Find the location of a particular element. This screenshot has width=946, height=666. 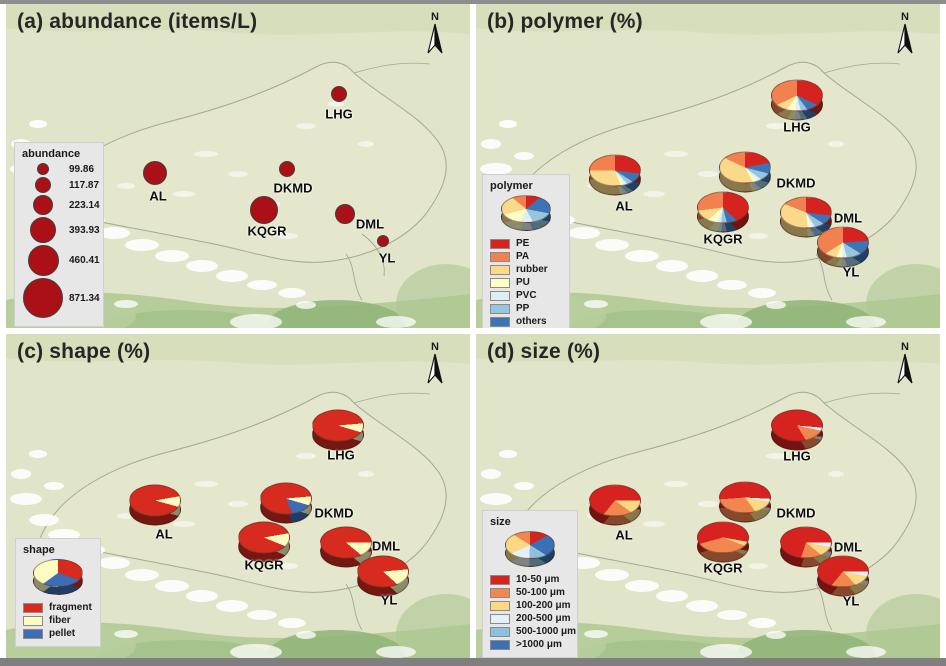

legend-label: fiber is located at coordinates (60, 620).